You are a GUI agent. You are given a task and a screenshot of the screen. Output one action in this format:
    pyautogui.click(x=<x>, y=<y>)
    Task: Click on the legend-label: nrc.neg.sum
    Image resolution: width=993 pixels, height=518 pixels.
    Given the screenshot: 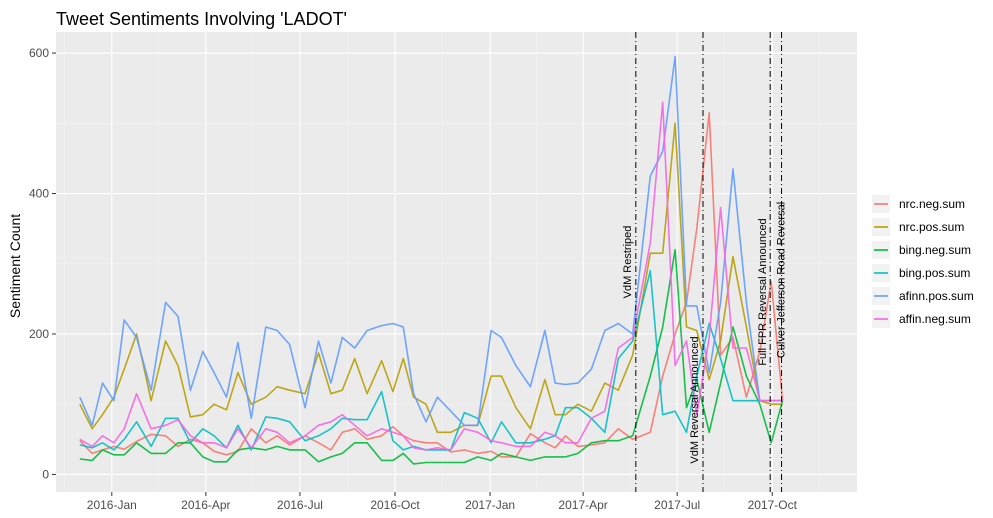 What is the action you would take?
    pyautogui.click(x=932, y=204)
    